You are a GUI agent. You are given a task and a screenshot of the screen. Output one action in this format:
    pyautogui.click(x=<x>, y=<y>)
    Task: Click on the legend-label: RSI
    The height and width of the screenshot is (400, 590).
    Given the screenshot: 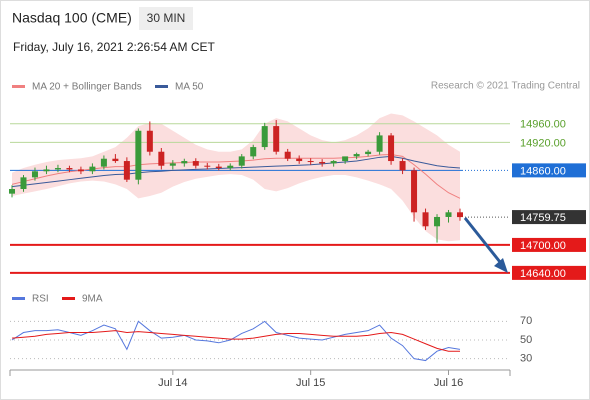 What is the action you would take?
    pyautogui.click(x=40, y=299)
    